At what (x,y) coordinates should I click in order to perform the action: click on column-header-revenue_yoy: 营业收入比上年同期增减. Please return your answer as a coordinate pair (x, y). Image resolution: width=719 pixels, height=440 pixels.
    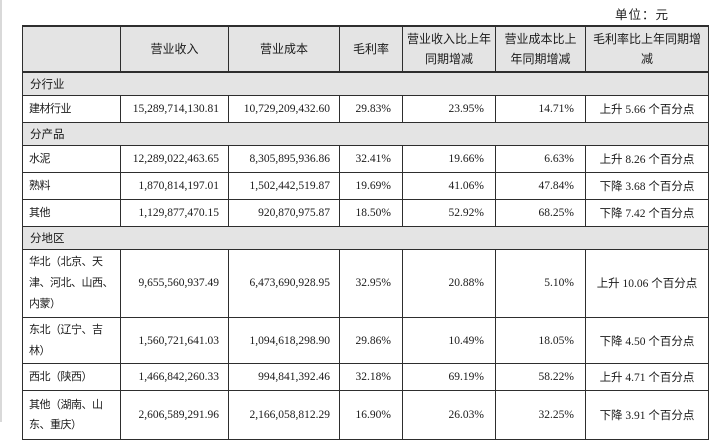
    Looking at the image, I should click on (449, 49).